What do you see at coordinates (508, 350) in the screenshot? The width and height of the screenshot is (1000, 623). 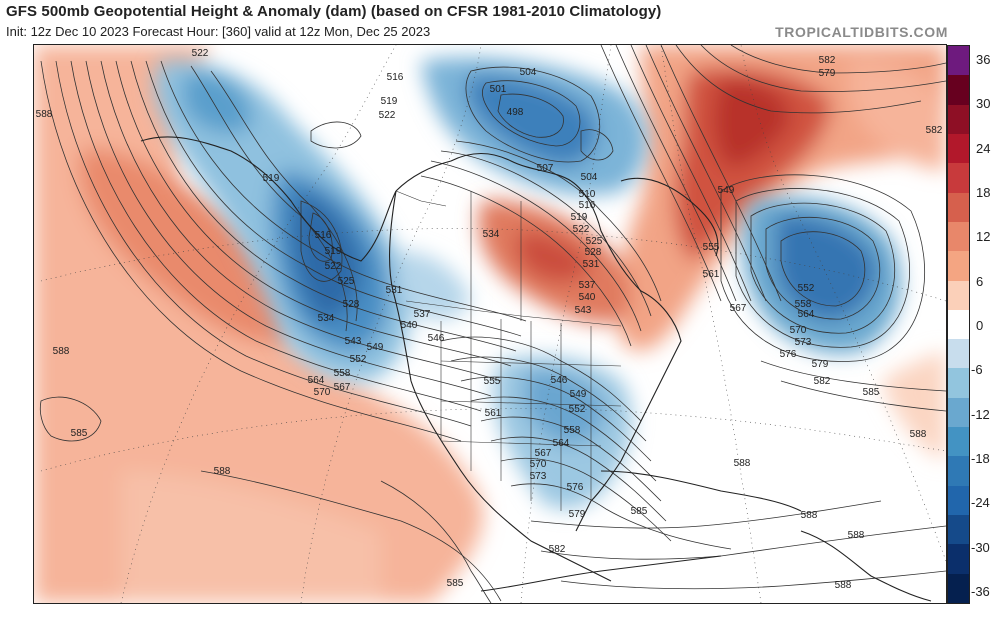 I see `political-borders` at bounding box center [508, 350].